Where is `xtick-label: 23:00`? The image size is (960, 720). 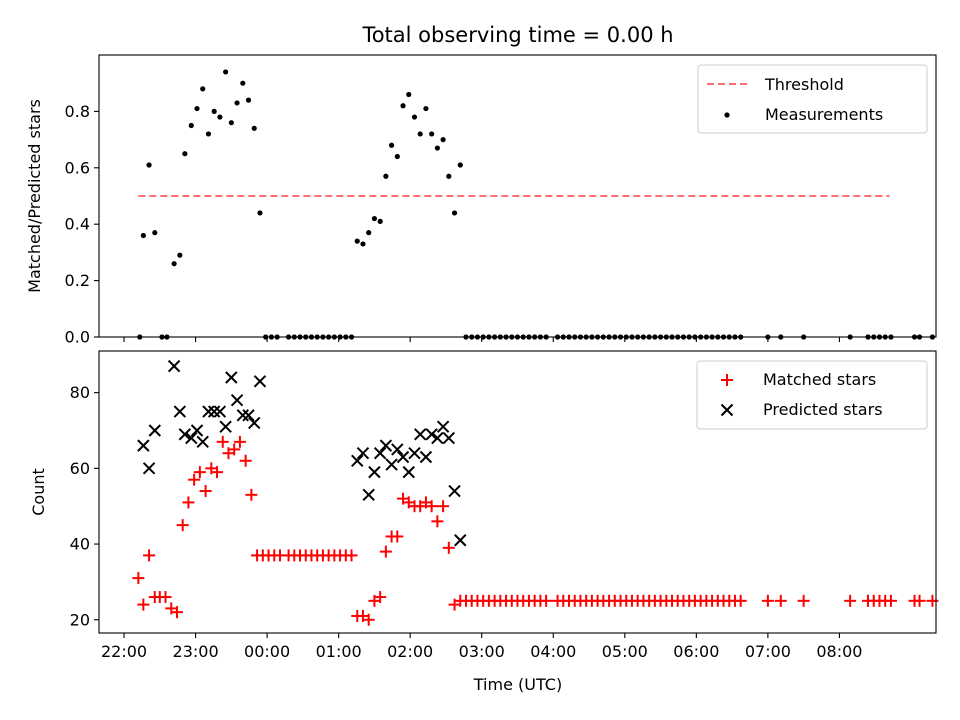
xtick-label: 23:00 is located at coordinates (196, 651).